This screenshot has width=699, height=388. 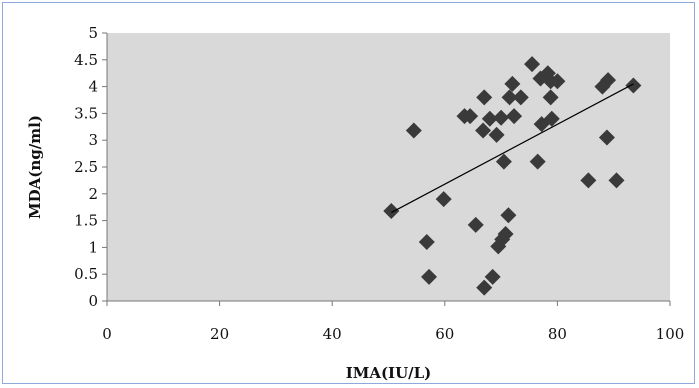 I want to click on y-tick-label: 2, so click(x=93, y=194).